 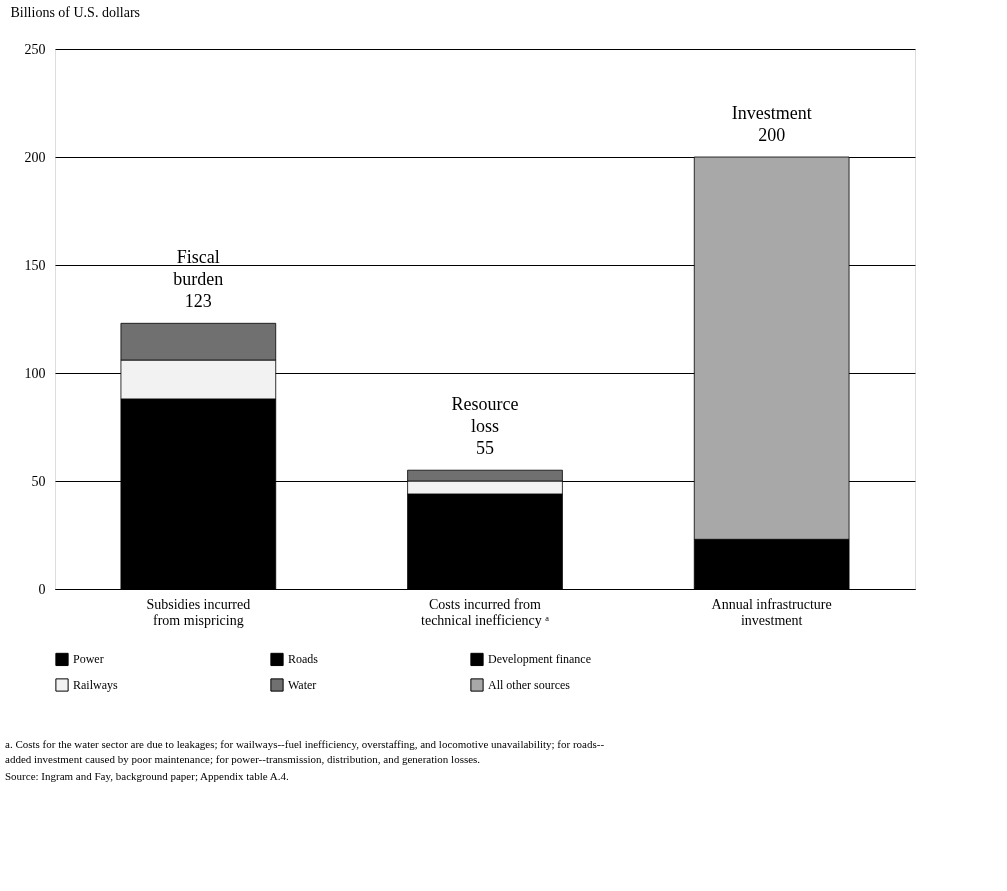 What do you see at coordinates (771, 612) in the screenshot?
I see `x-tick-label: Annual infrastructure investment` at bounding box center [771, 612].